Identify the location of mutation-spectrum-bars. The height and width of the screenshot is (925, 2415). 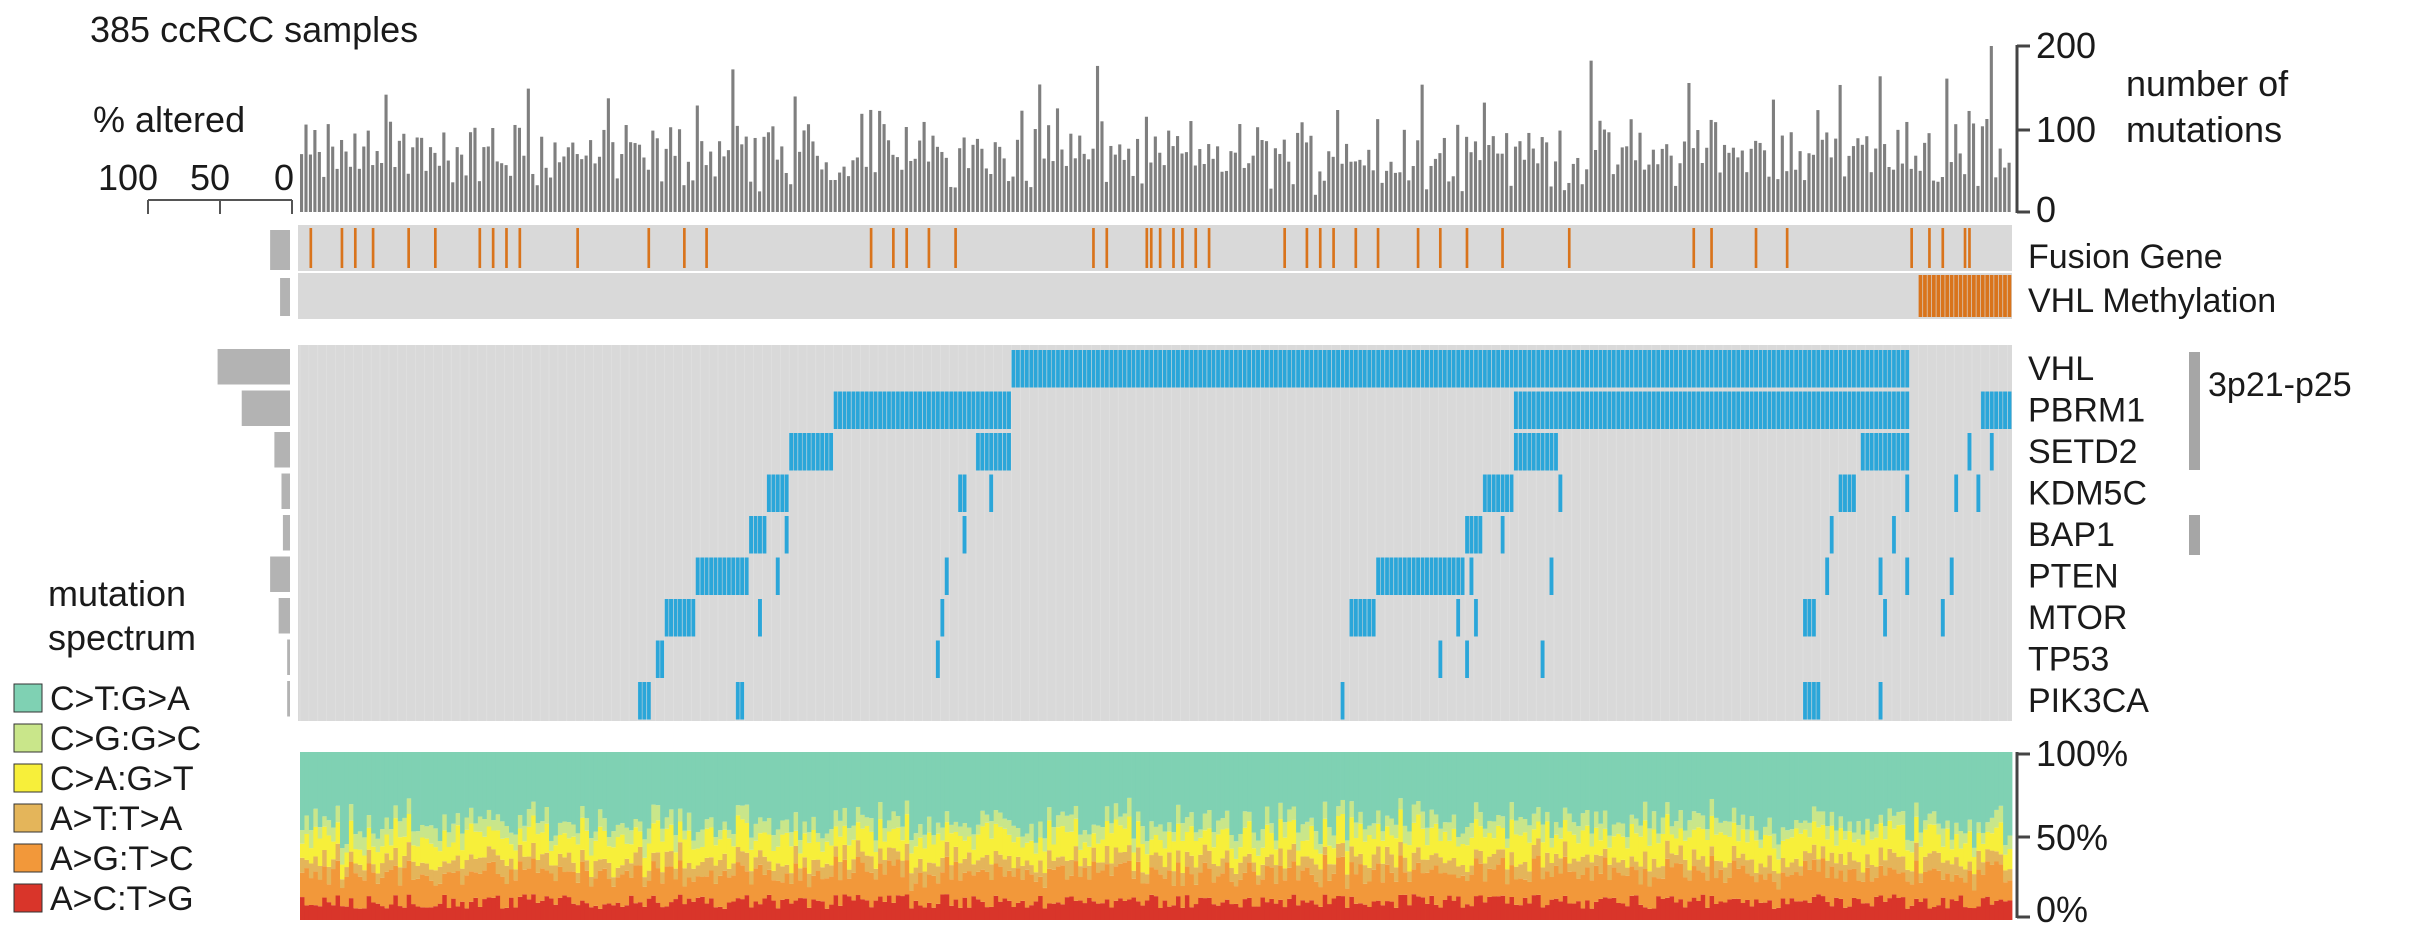
(1156, 836).